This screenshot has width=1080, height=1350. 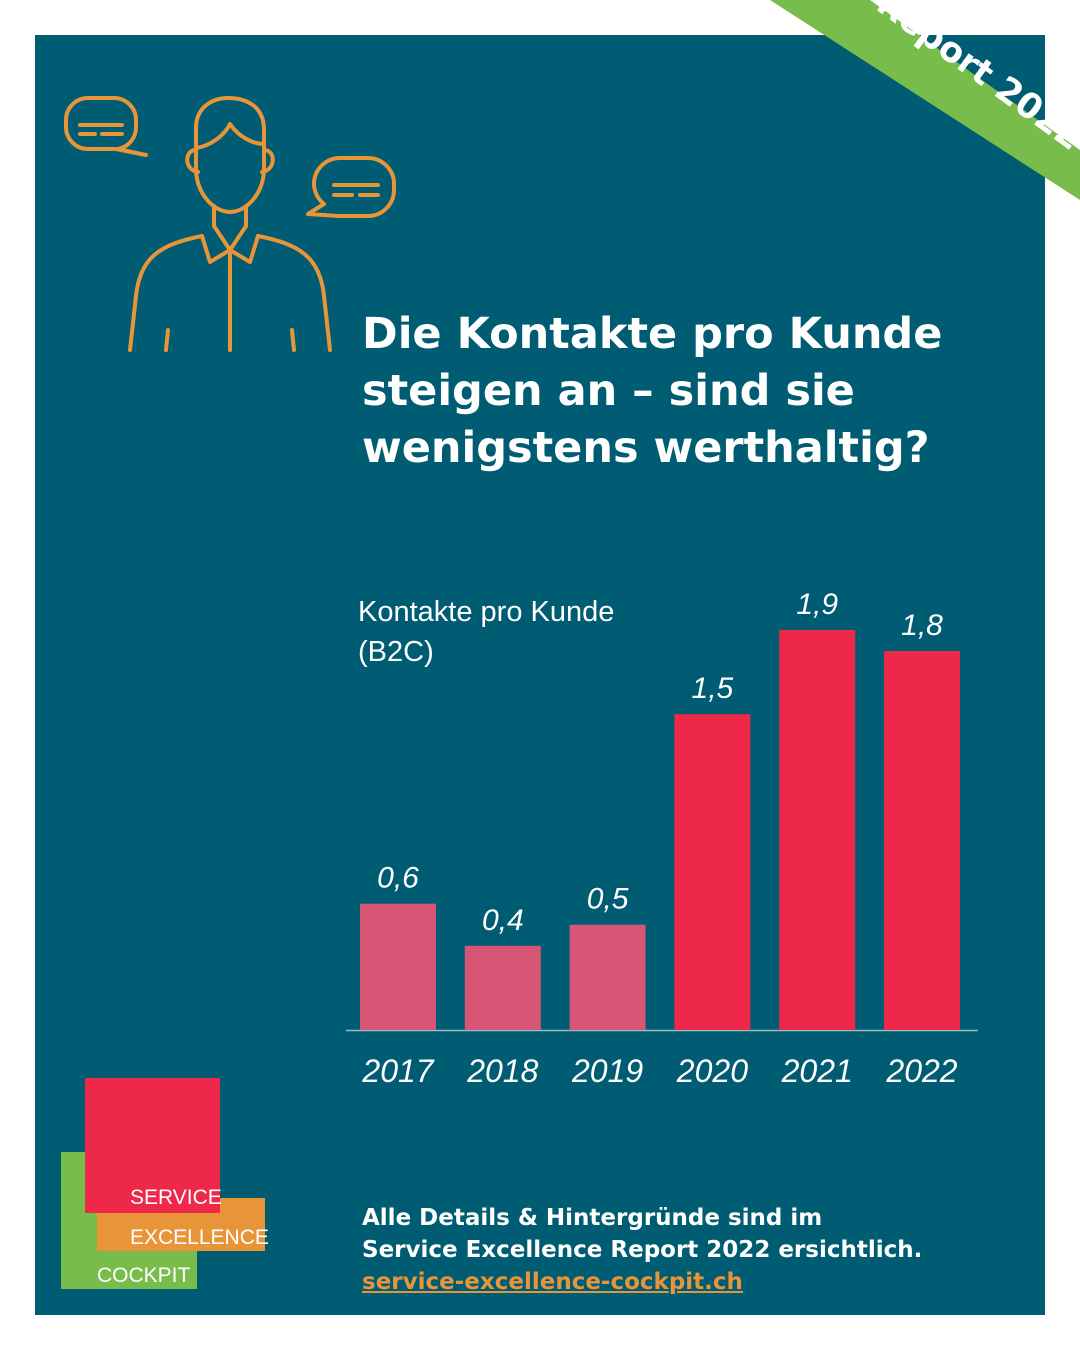 I want to click on bar-2021, so click(x=817, y=830).